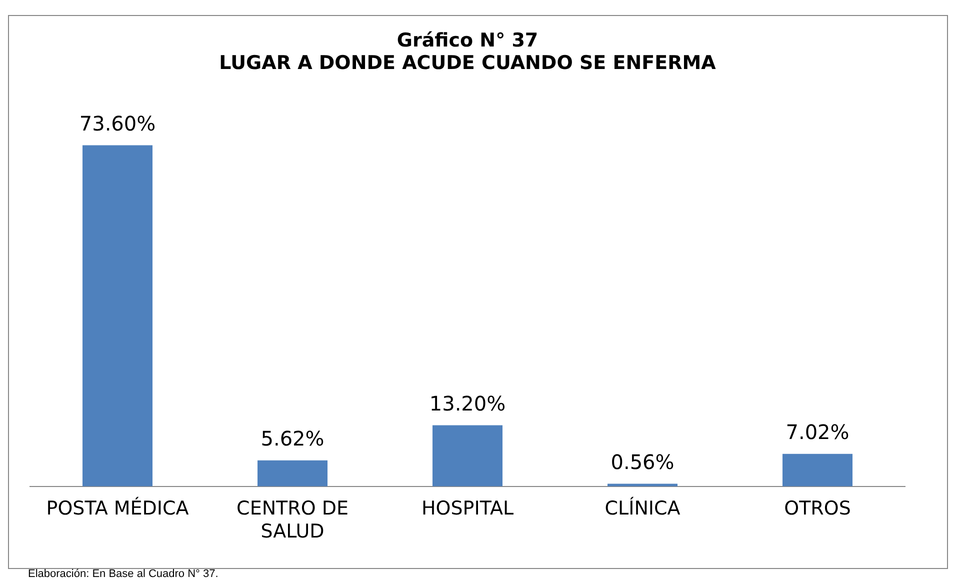  I want to click on x-tick-label: HOSPITAL, so click(467, 509).